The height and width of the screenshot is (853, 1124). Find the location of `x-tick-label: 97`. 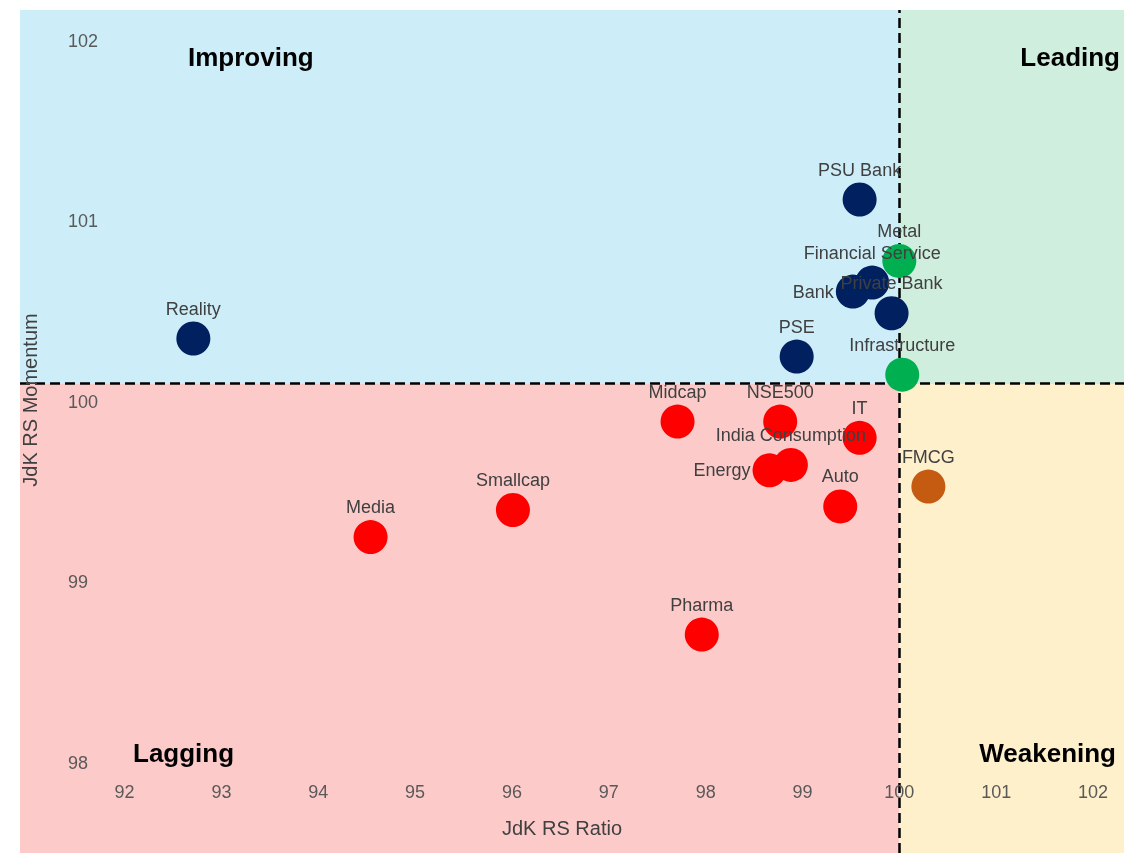

x-tick-label: 97 is located at coordinates (608, 792).